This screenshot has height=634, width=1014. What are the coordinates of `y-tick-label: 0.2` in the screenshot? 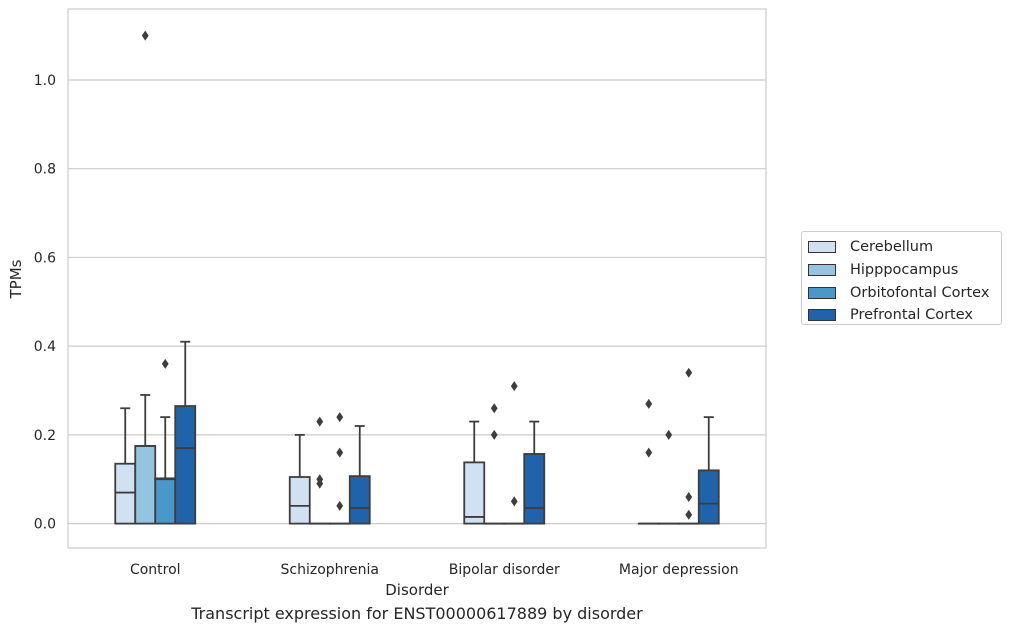 It's located at (45, 436).